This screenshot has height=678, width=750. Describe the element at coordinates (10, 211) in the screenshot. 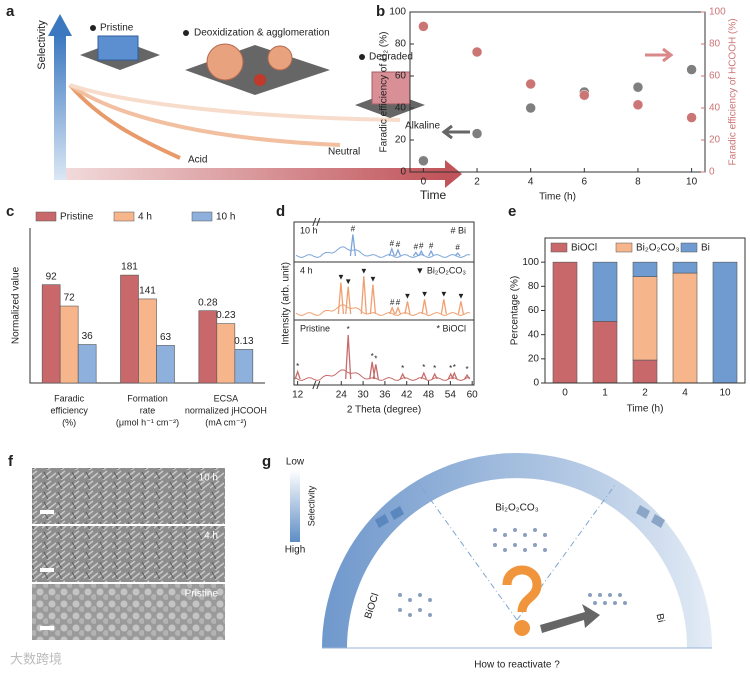

I see `panel-letter: c` at that location.